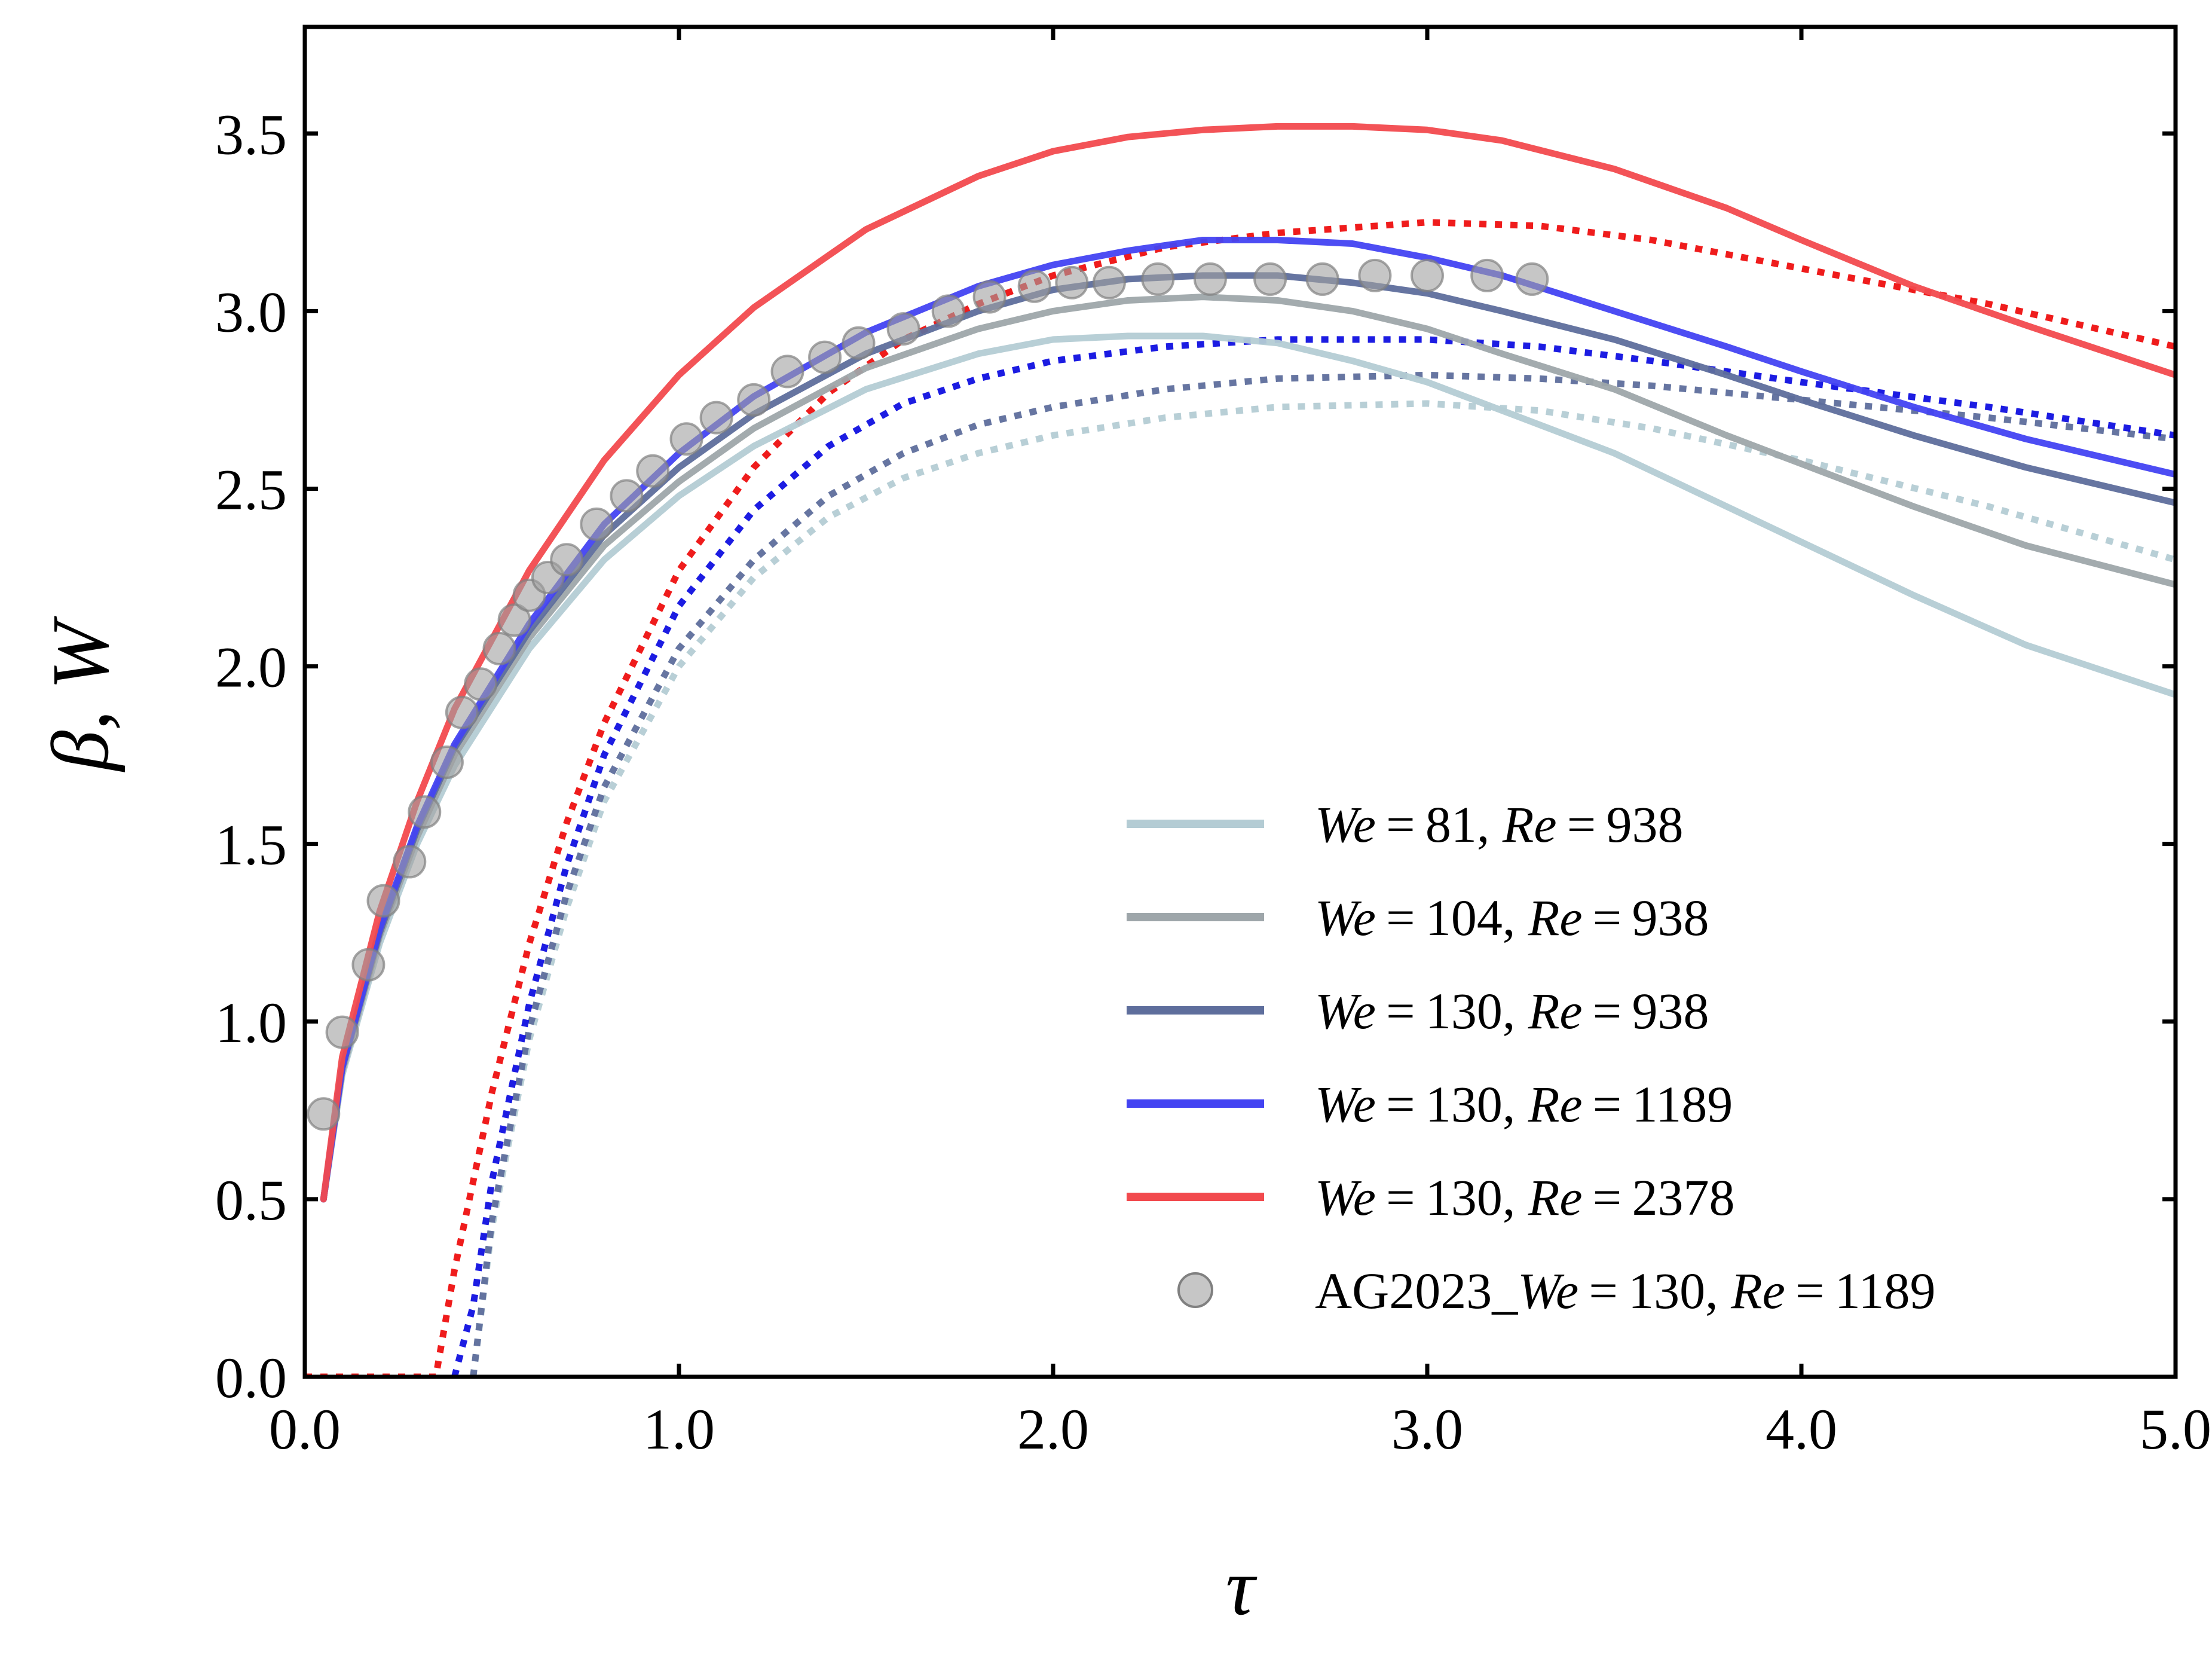  I want to click on y-tick-label: 0.0, so click(251, 1378).